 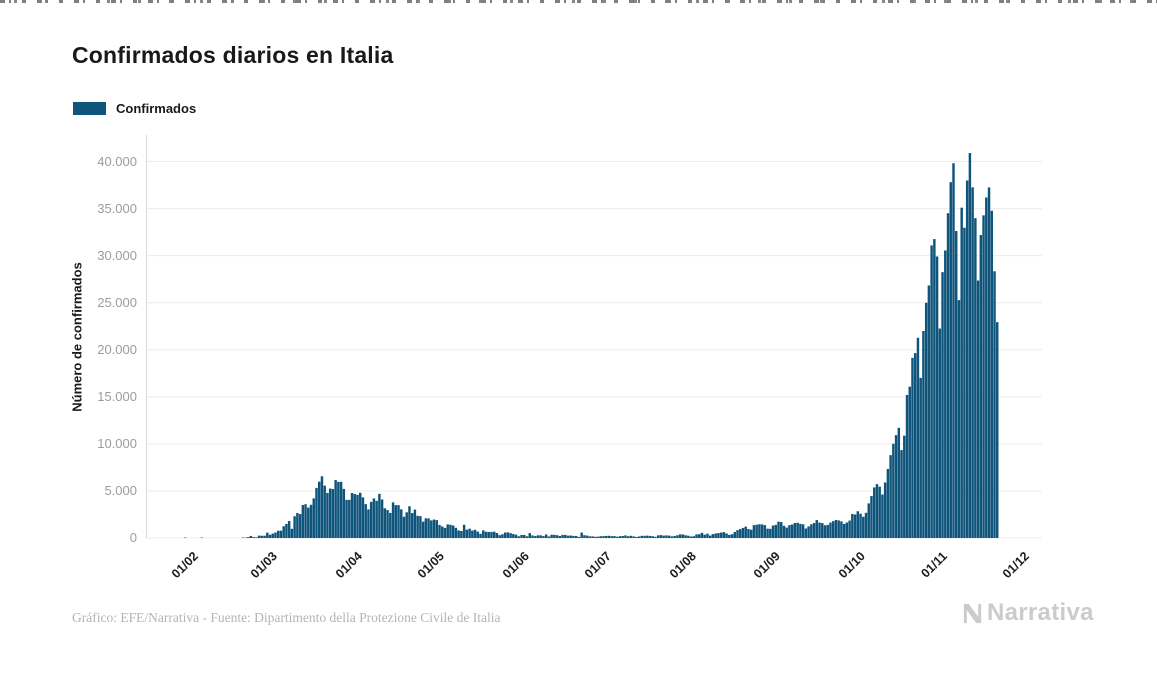 What do you see at coordinates (117, 255) in the screenshot?
I see `y-tick-label: 30.000` at bounding box center [117, 255].